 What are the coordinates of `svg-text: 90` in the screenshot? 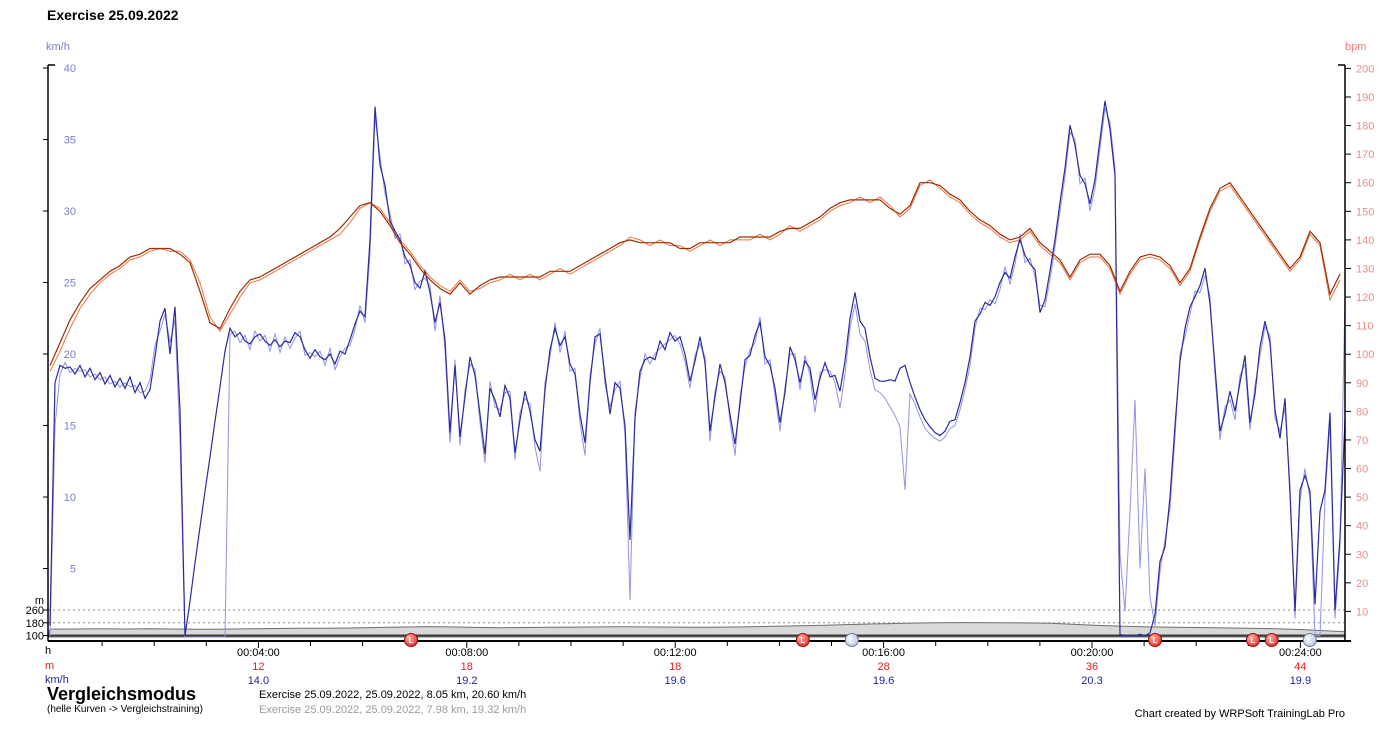 It's located at (1362, 384).